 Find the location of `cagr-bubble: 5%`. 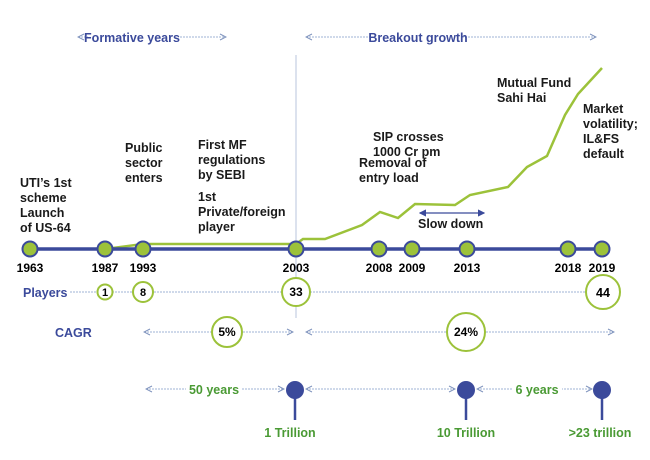

cagr-bubble: 5% is located at coordinates (227, 332).